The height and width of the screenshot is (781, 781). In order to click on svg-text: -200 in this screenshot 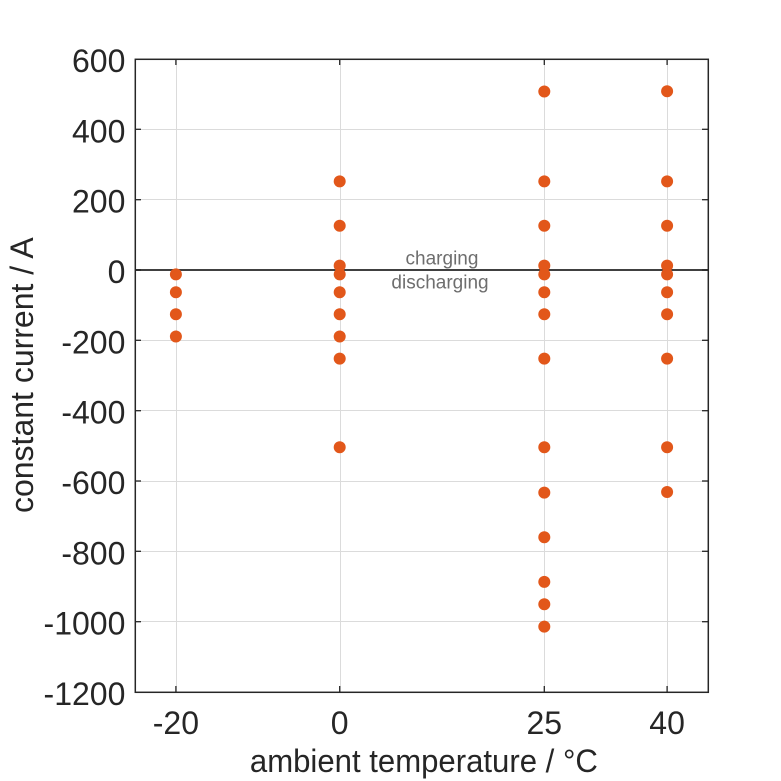, I will do `click(93, 342)`.